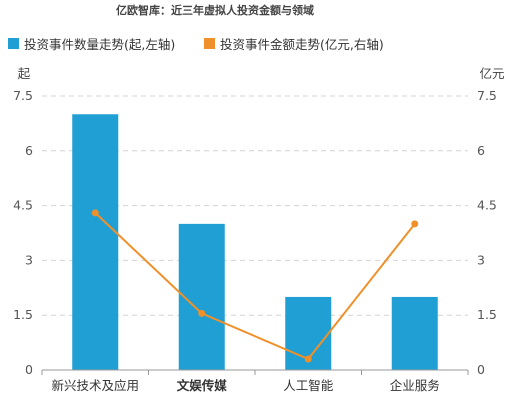  What do you see at coordinates (29, 259) in the screenshot?
I see `left-tick-label: 3` at bounding box center [29, 259].